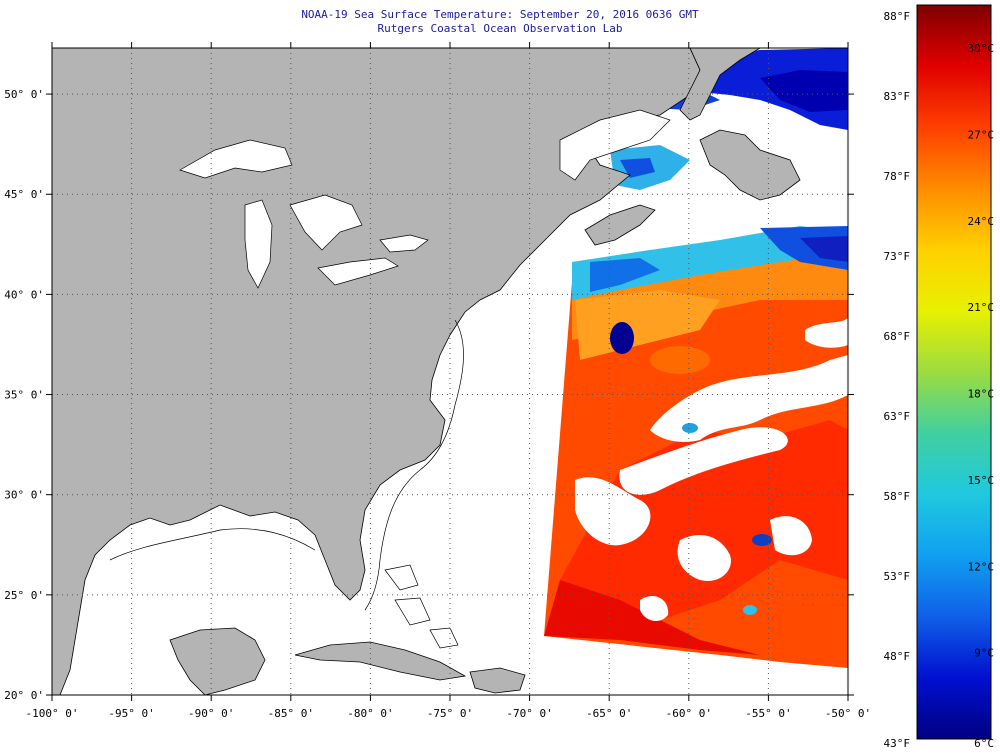  What do you see at coordinates (24, 94) in the screenshot?
I see `lat-tick-label: 50° 0'` at bounding box center [24, 94].